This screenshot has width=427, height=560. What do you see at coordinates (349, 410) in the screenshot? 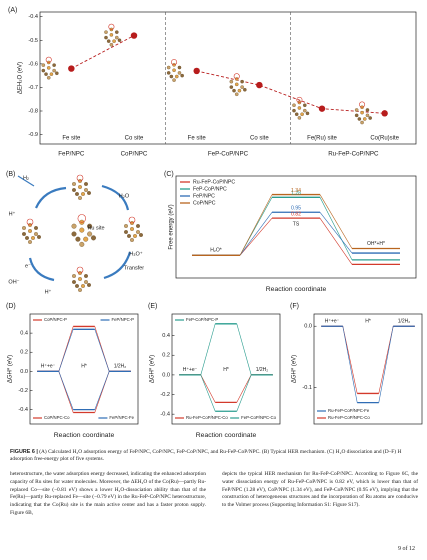
I see `legend-label: Ru-FeP-CoP/NPC-Fe` at bounding box center [349, 410].